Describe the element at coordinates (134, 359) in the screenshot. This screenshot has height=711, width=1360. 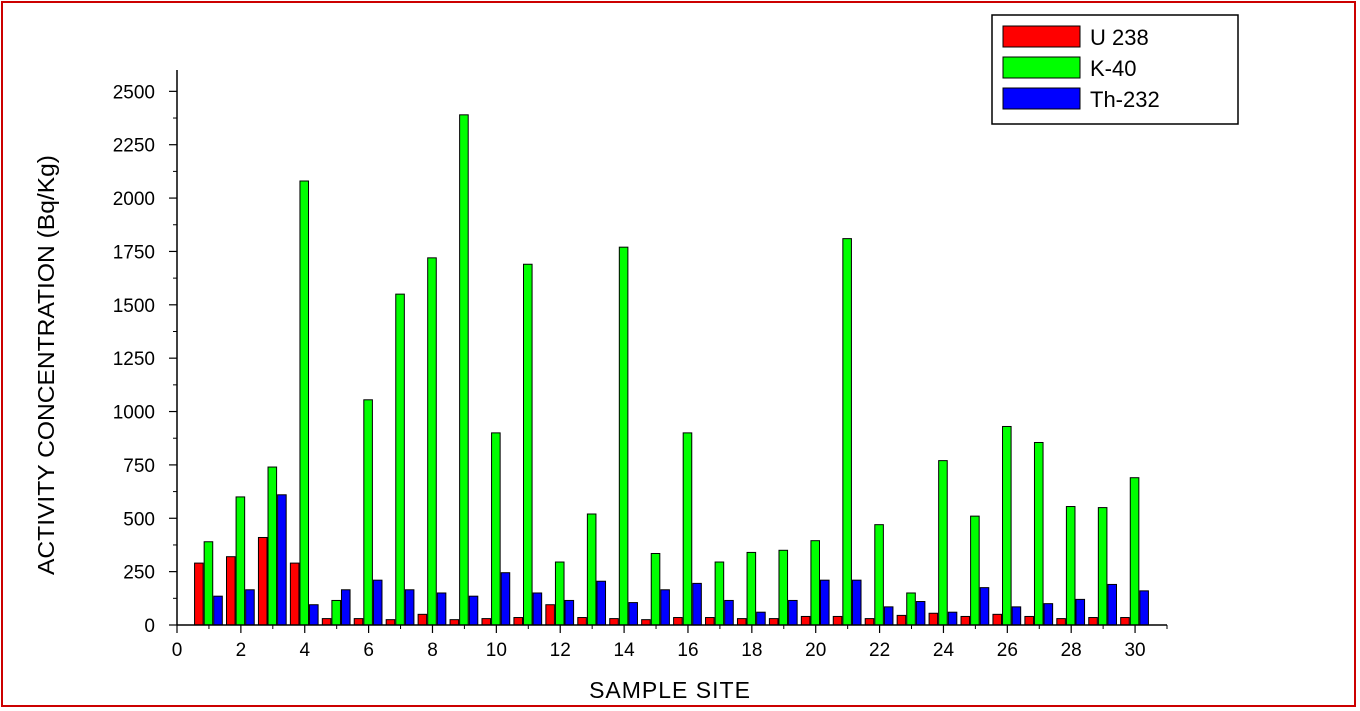
I see `y-tick-label: 1250` at that location.